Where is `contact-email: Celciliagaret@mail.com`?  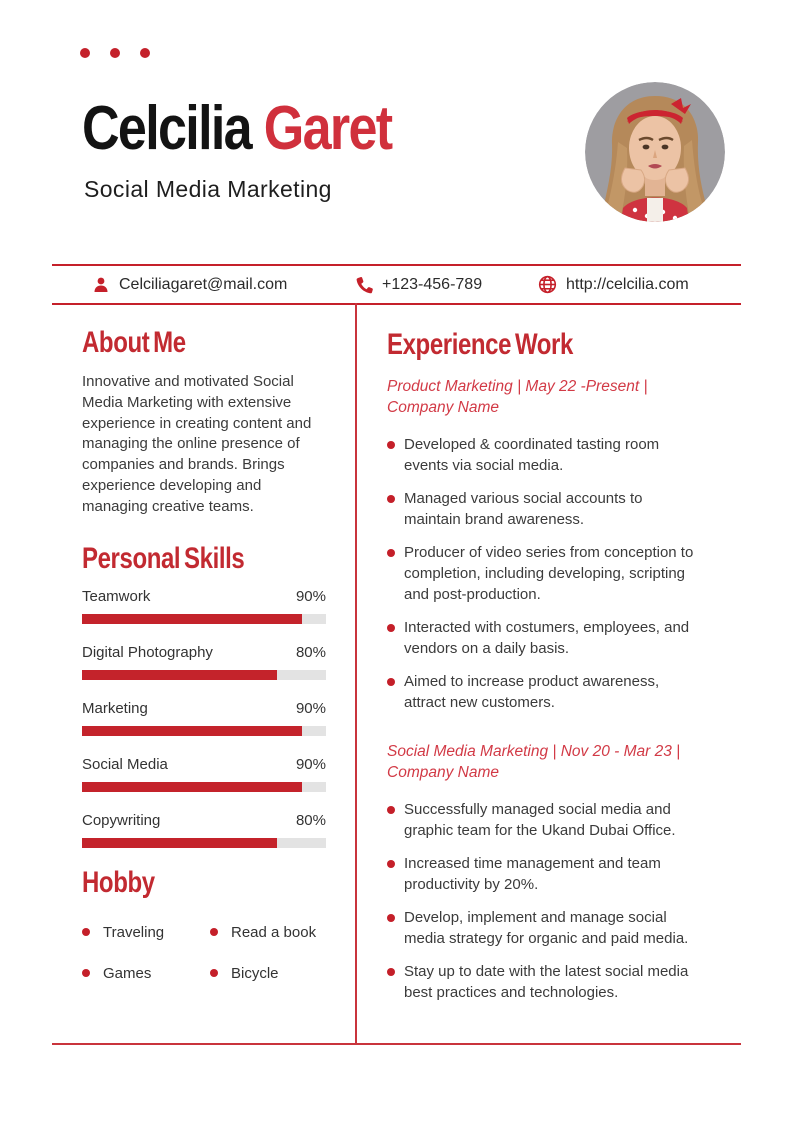
contact-email: Celciliagaret@mail.com is located at coordinates (189, 284).